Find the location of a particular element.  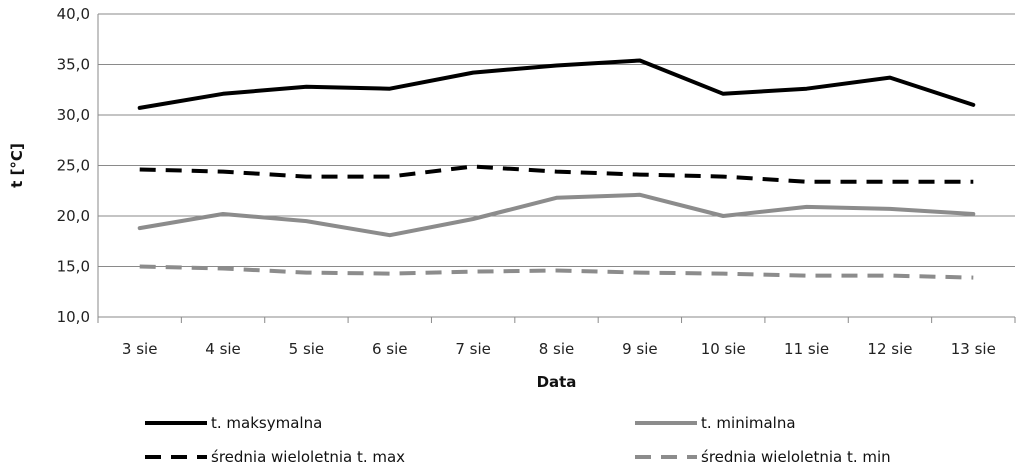

x-tick-label: 10 sie is located at coordinates (723, 349).